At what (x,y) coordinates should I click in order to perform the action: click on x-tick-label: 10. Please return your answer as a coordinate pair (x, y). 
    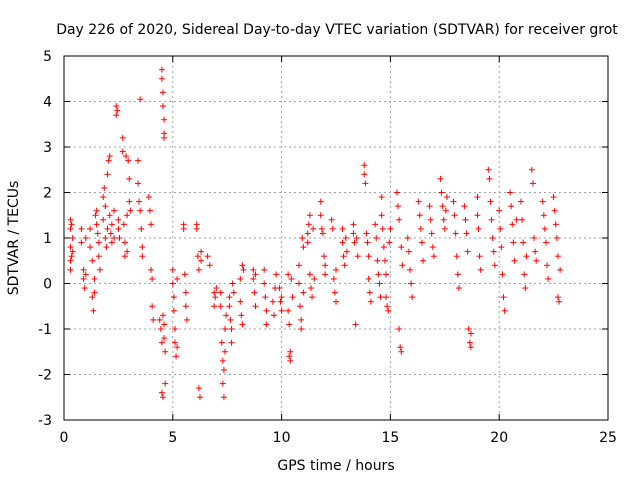
    Looking at the image, I should click on (282, 438).